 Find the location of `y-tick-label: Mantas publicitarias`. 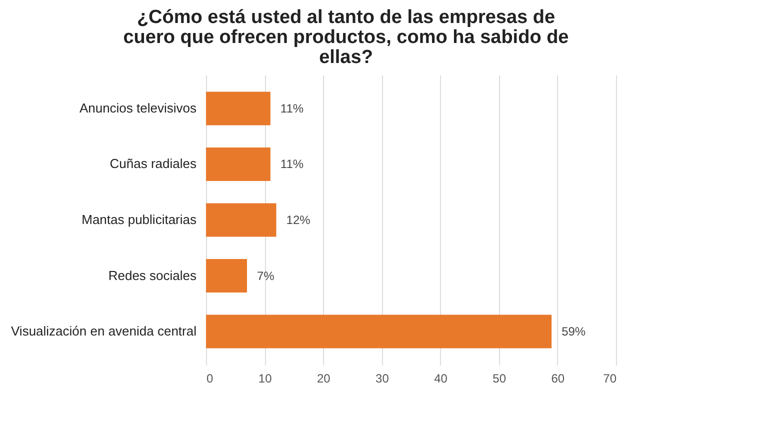

y-tick-label: Mantas publicitarias is located at coordinates (139, 219).